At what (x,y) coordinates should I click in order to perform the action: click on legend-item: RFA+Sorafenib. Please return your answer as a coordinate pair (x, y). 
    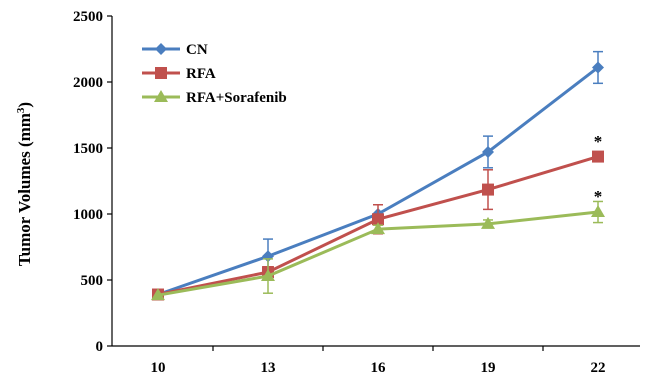
    Looking at the image, I should click on (214, 98).